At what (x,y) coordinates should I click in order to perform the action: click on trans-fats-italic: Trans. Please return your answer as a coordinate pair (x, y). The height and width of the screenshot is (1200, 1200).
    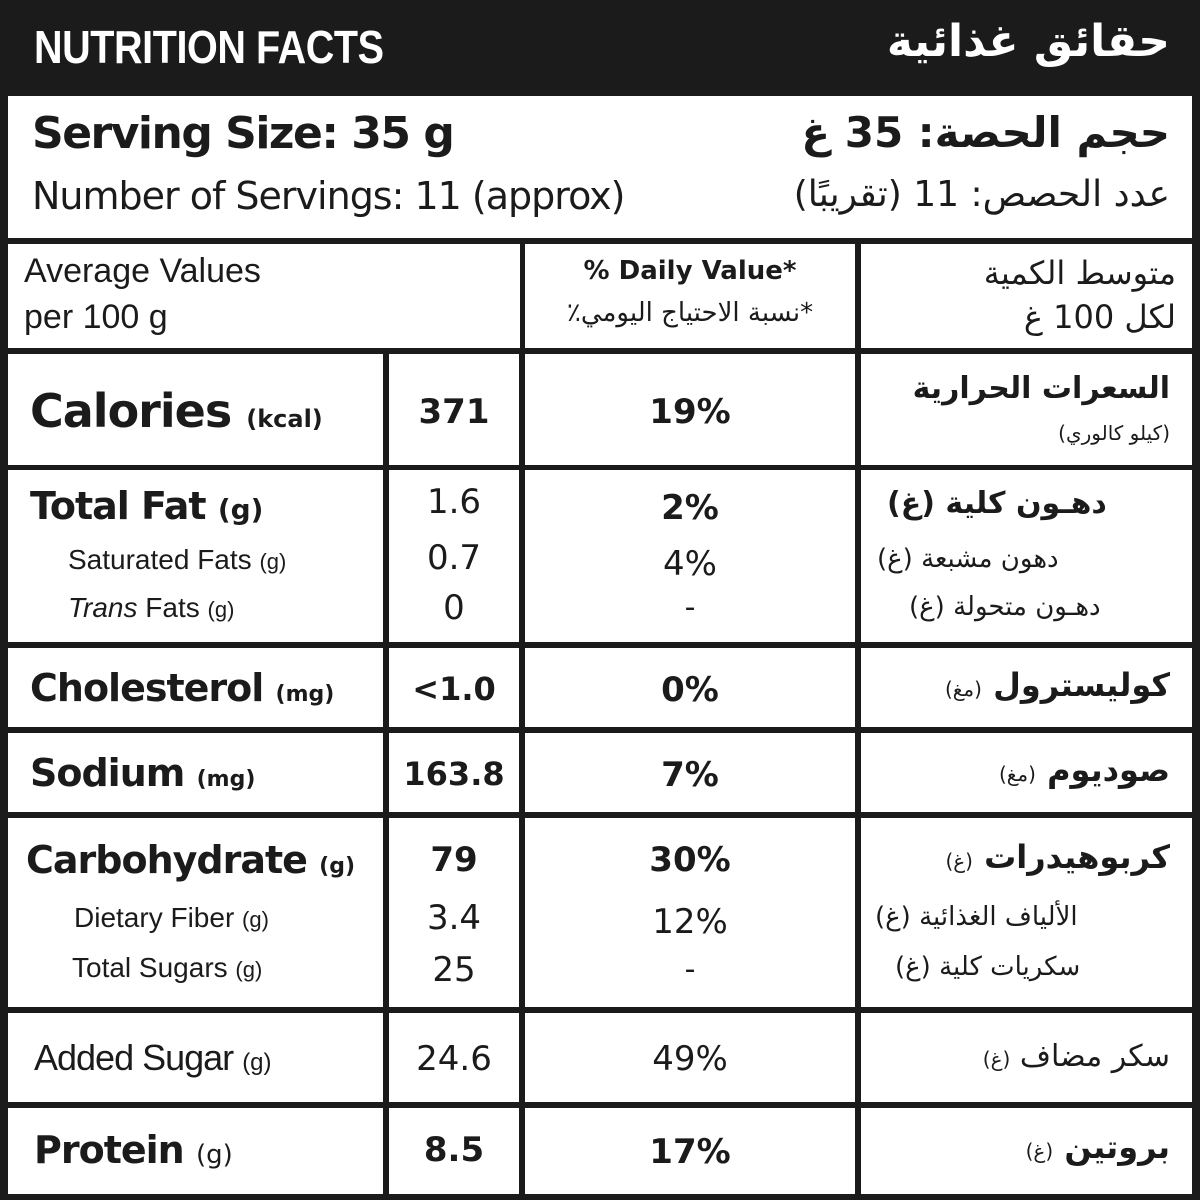
    Looking at the image, I should click on (103, 607).